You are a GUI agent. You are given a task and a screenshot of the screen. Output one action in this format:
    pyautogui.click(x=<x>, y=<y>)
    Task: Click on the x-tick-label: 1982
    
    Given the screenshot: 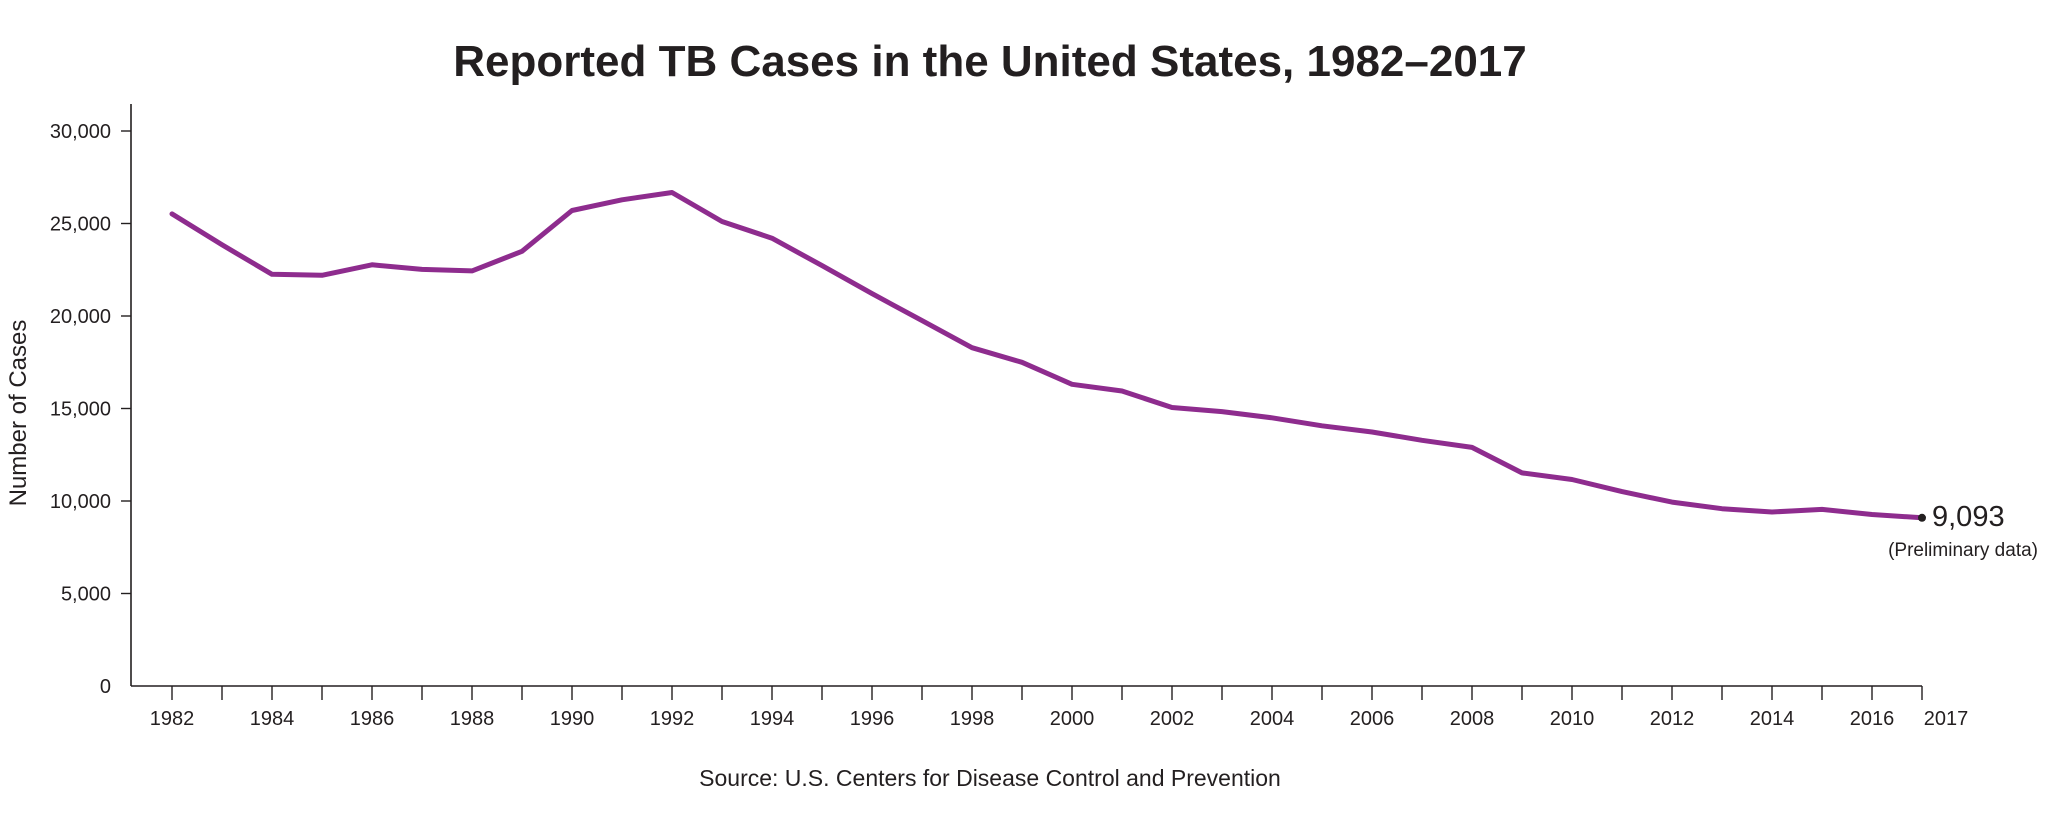 What is the action you would take?
    pyautogui.click(x=172, y=719)
    